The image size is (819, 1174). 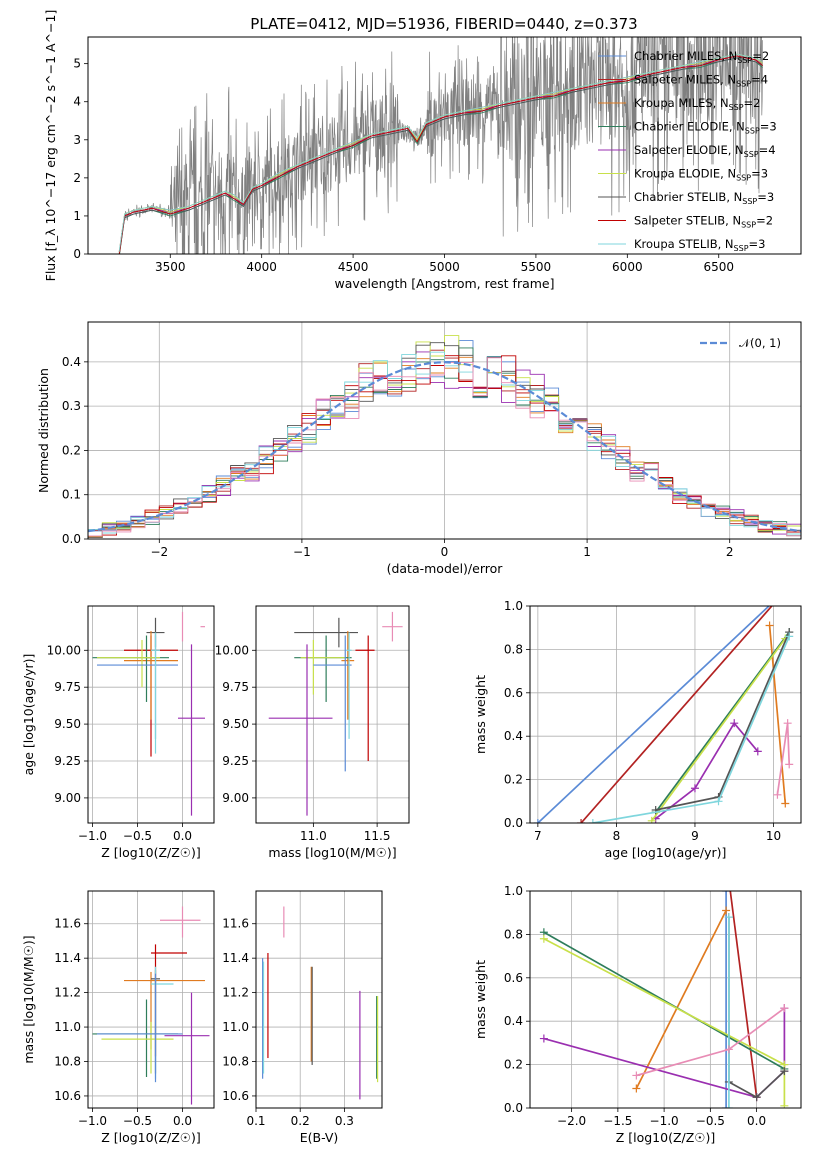 What do you see at coordinates (513, 780) in the screenshot?
I see `y-tick-label: 0.2` at bounding box center [513, 780].